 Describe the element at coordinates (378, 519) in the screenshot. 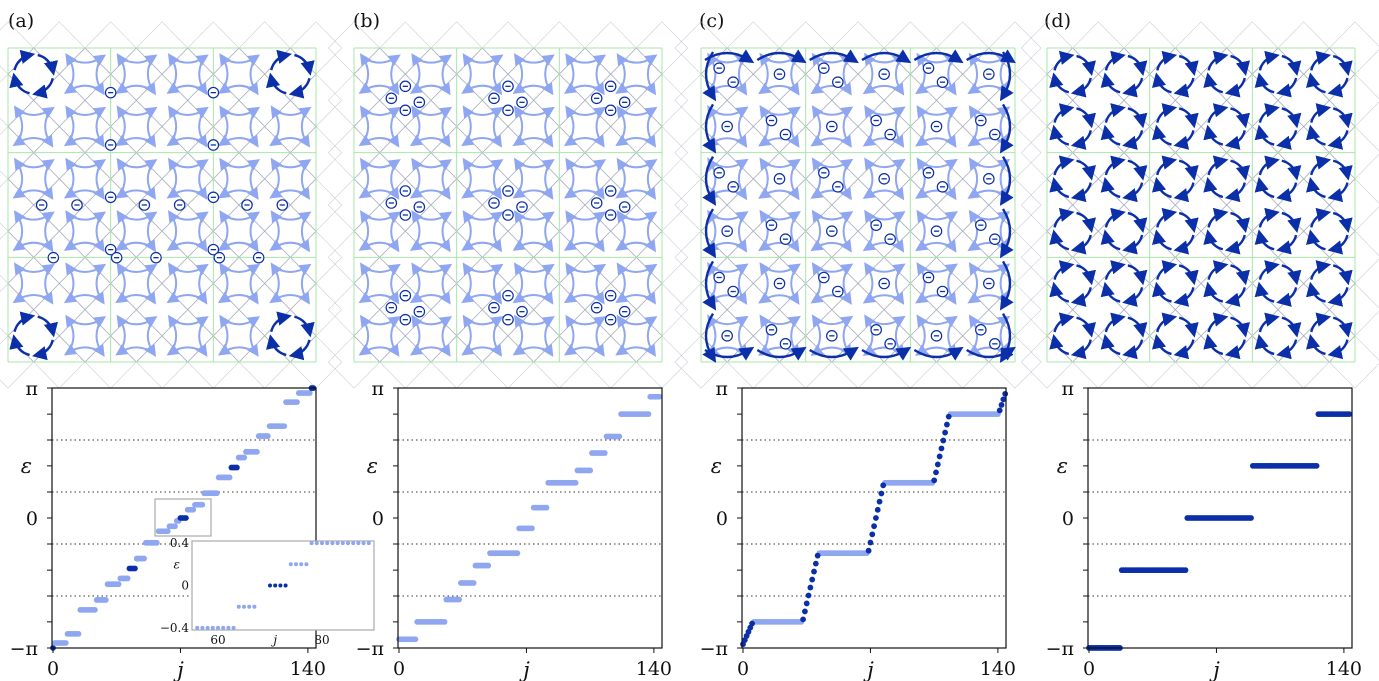

I see `y-tick-label: 0` at that location.